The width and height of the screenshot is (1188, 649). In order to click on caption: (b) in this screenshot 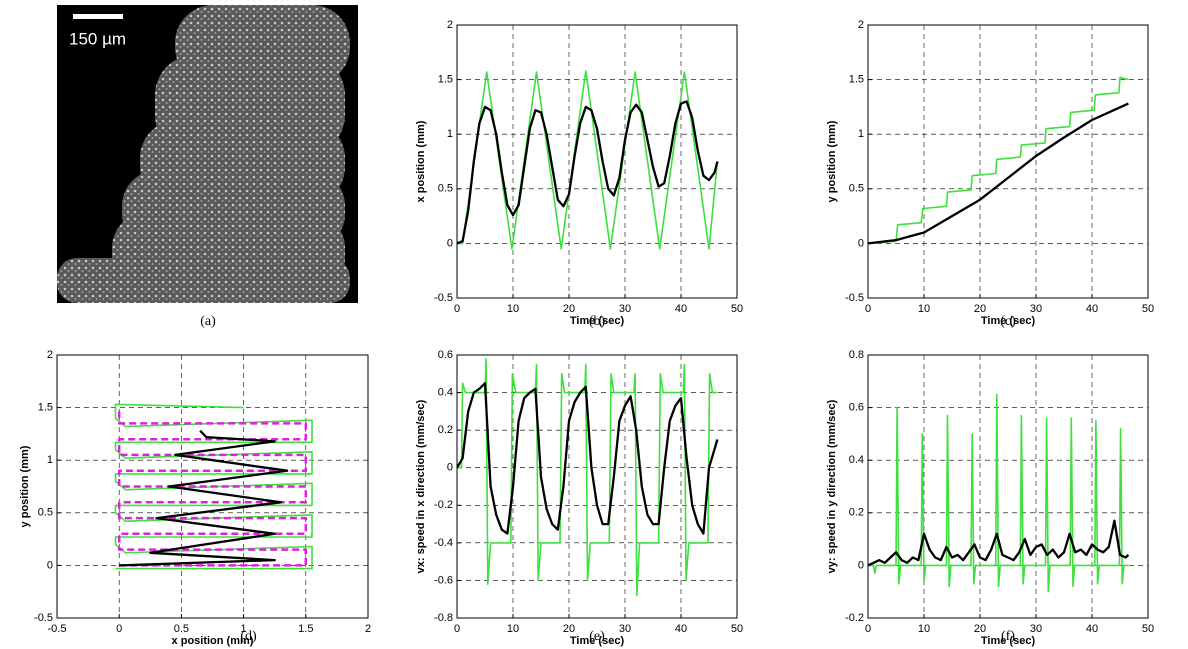, I will do `click(597, 321)`.